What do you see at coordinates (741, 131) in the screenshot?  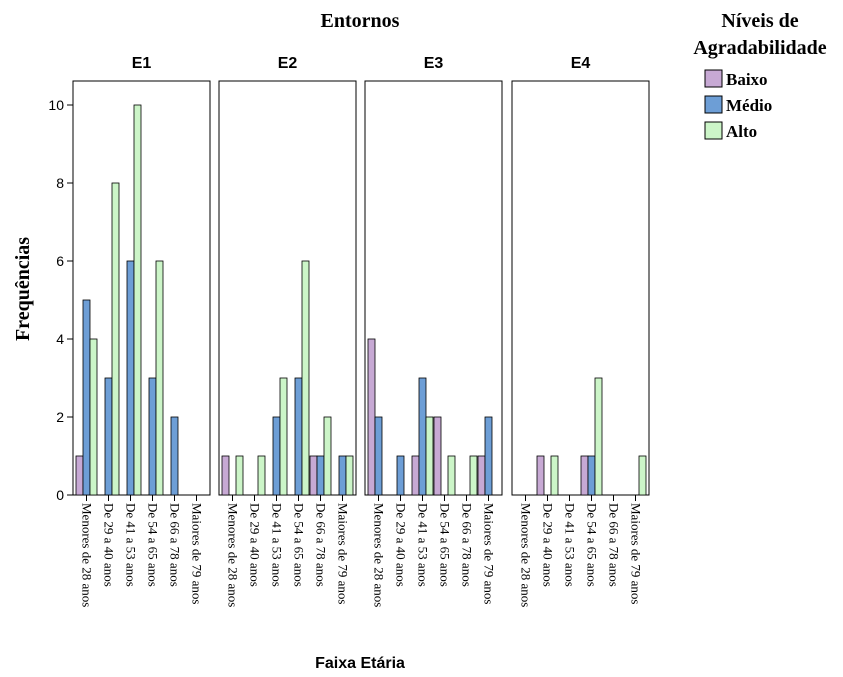 I see `legend-label-alto: Alto` at bounding box center [741, 131].